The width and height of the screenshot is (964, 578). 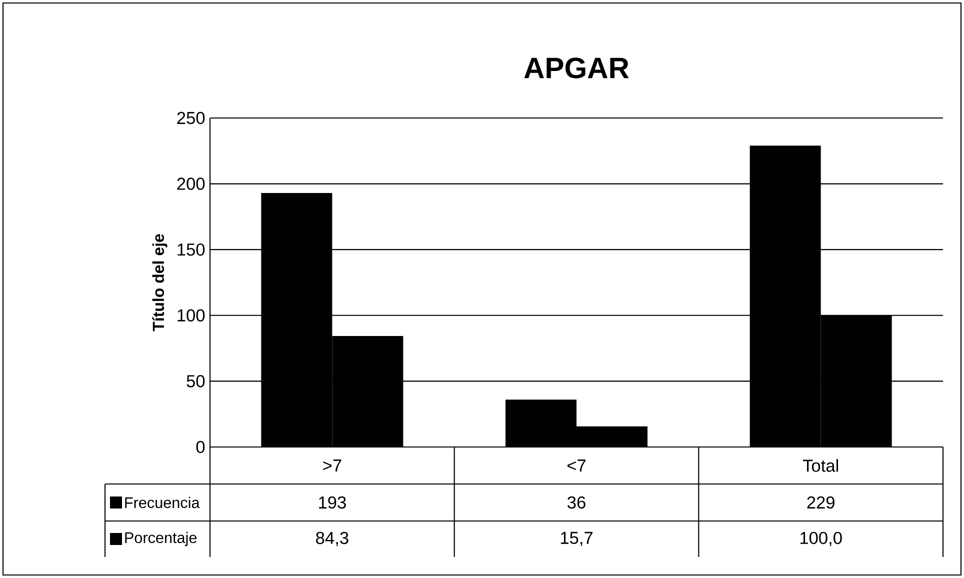 I want to click on data-label: 36, so click(x=577, y=502).